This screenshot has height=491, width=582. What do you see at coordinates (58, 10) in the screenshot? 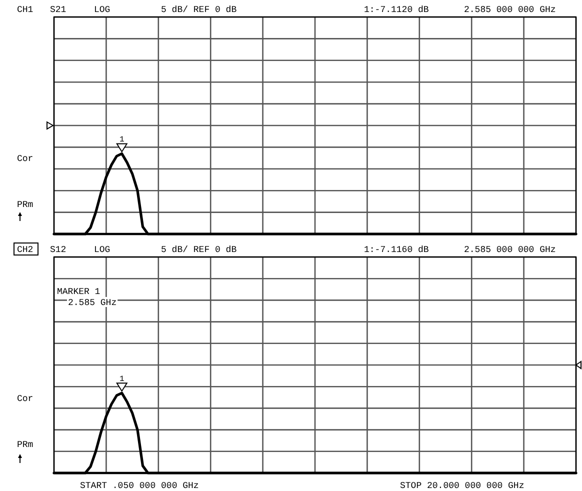
I see `text: S21` at bounding box center [58, 10].